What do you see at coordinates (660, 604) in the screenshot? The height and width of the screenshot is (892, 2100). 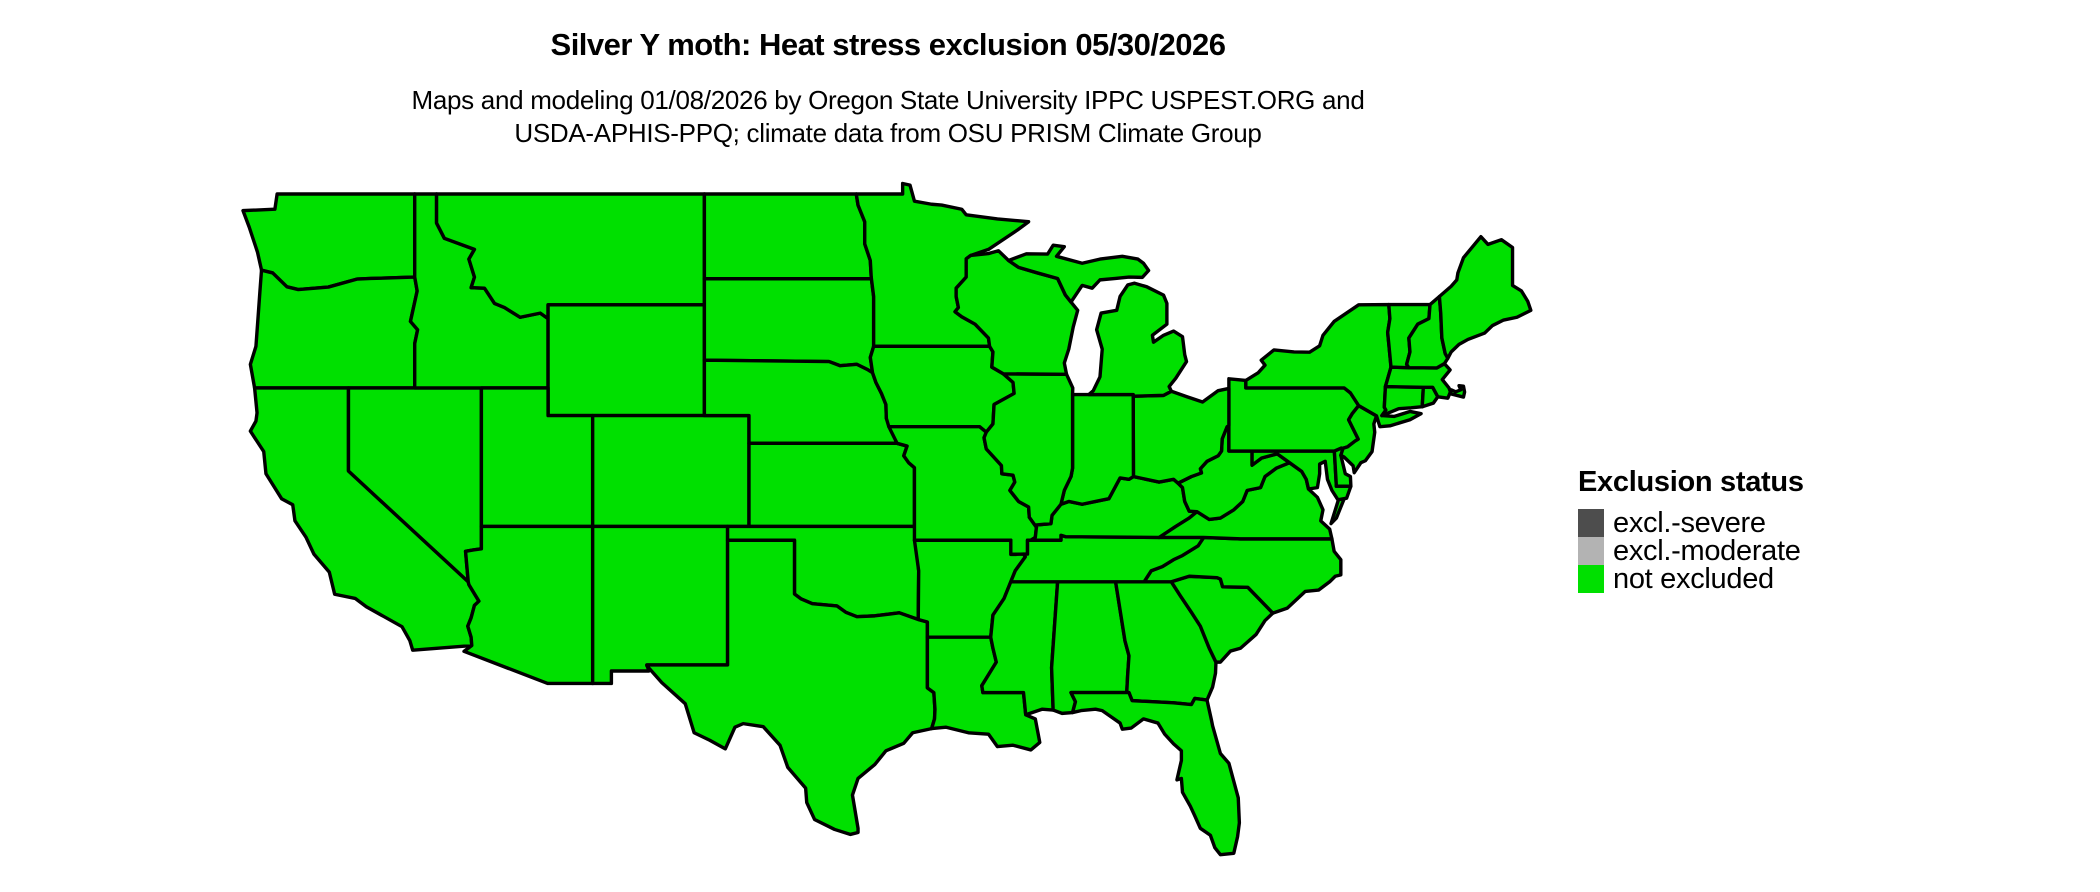 I see `state-new-mexico` at bounding box center [660, 604].